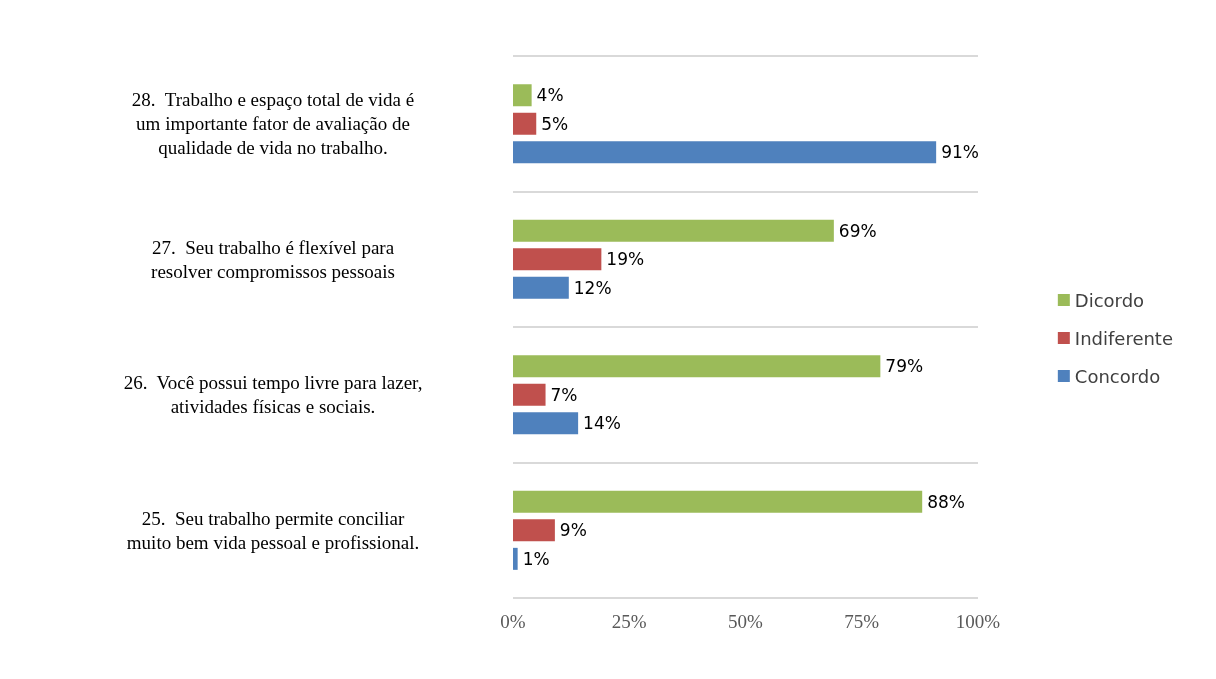  What do you see at coordinates (573, 530) in the screenshot?
I see `data-label: 9%` at bounding box center [573, 530].